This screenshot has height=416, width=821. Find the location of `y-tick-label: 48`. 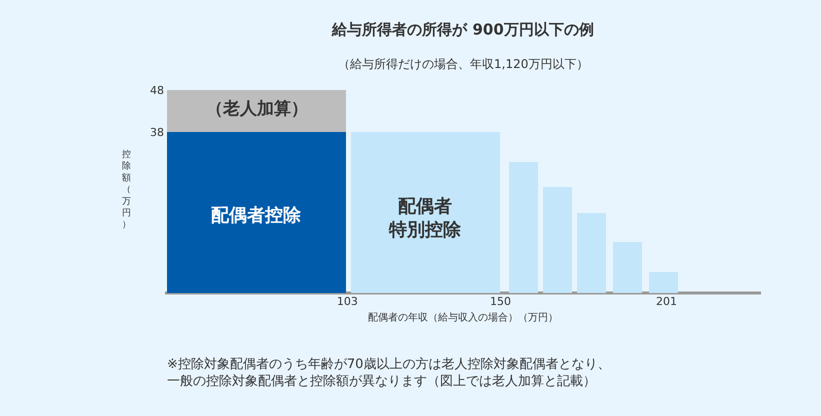

y-tick-label: 48 is located at coordinates (157, 90).